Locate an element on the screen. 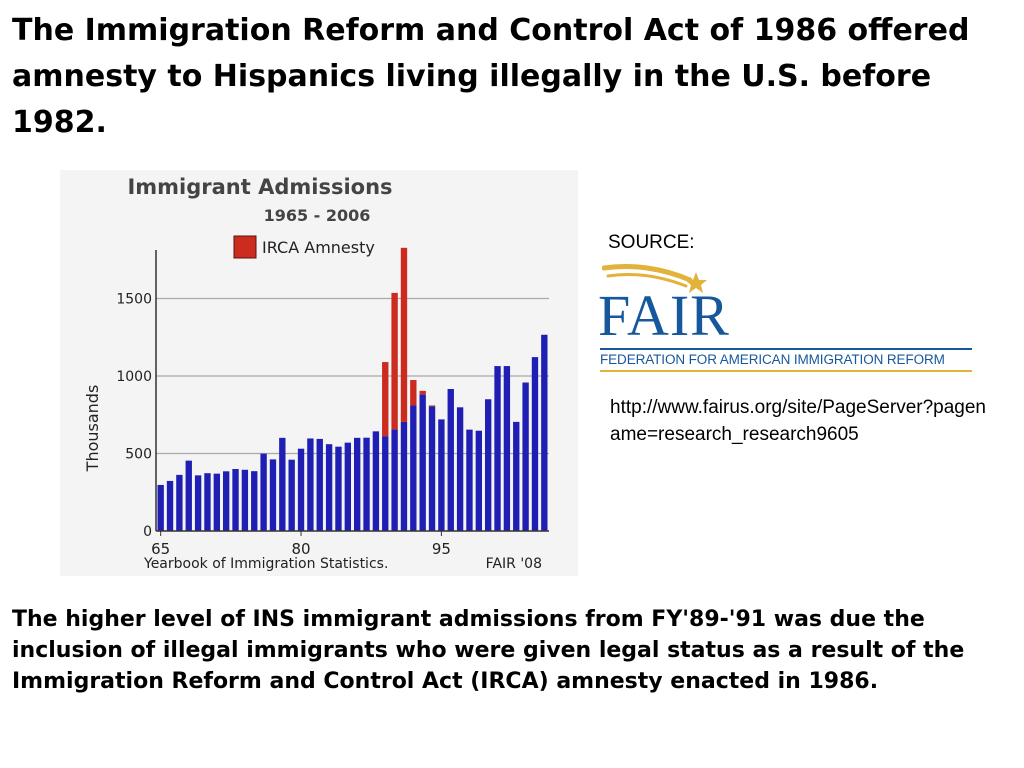 The height and width of the screenshot is (768, 1024). logo-divider-top is located at coordinates (786, 349).